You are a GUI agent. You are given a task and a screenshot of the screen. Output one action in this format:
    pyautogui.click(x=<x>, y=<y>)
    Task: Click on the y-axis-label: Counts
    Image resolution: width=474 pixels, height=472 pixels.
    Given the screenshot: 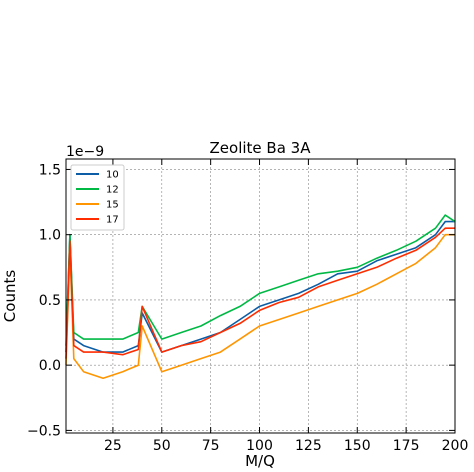 What is the action you would take?
    pyautogui.click(x=10, y=296)
    